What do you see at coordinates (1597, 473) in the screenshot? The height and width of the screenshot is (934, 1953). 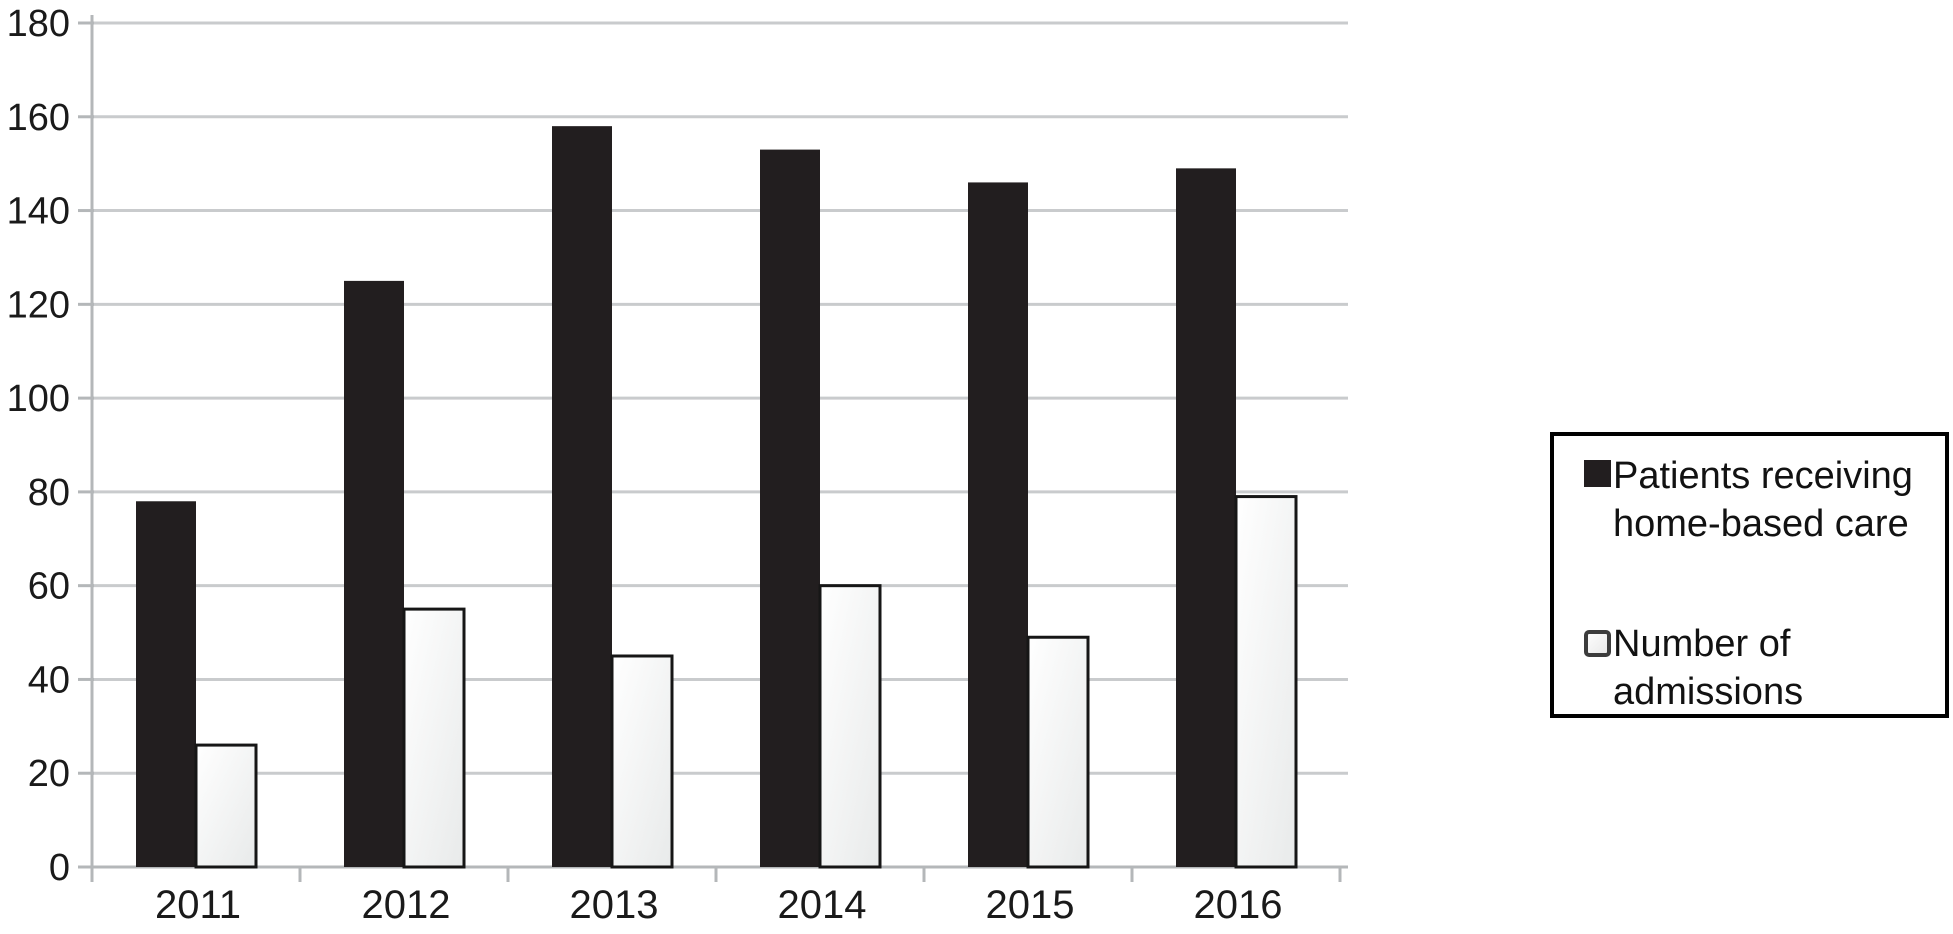 I see `filled-square-swatch-icon` at bounding box center [1597, 473].